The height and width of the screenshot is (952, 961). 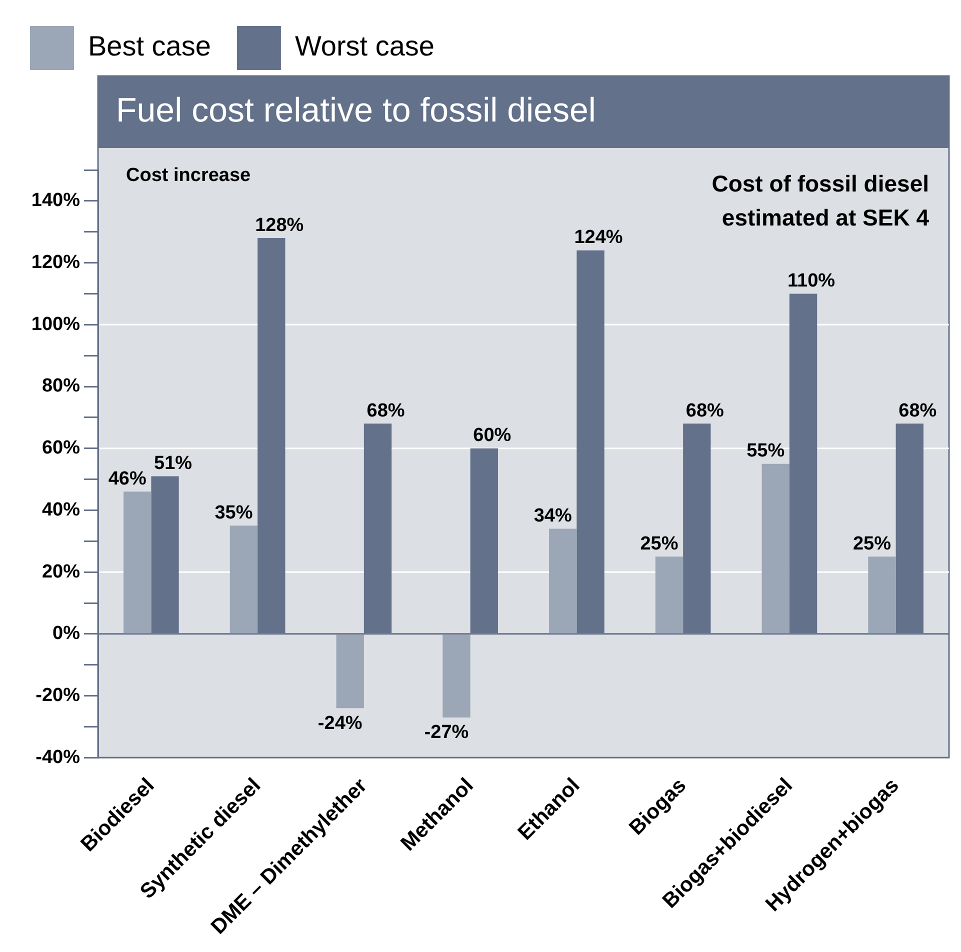 What do you see at coordinates (58, 757) in the screenshot?
I see `y-tick-label: -40%` at bounding box center [58, 757].